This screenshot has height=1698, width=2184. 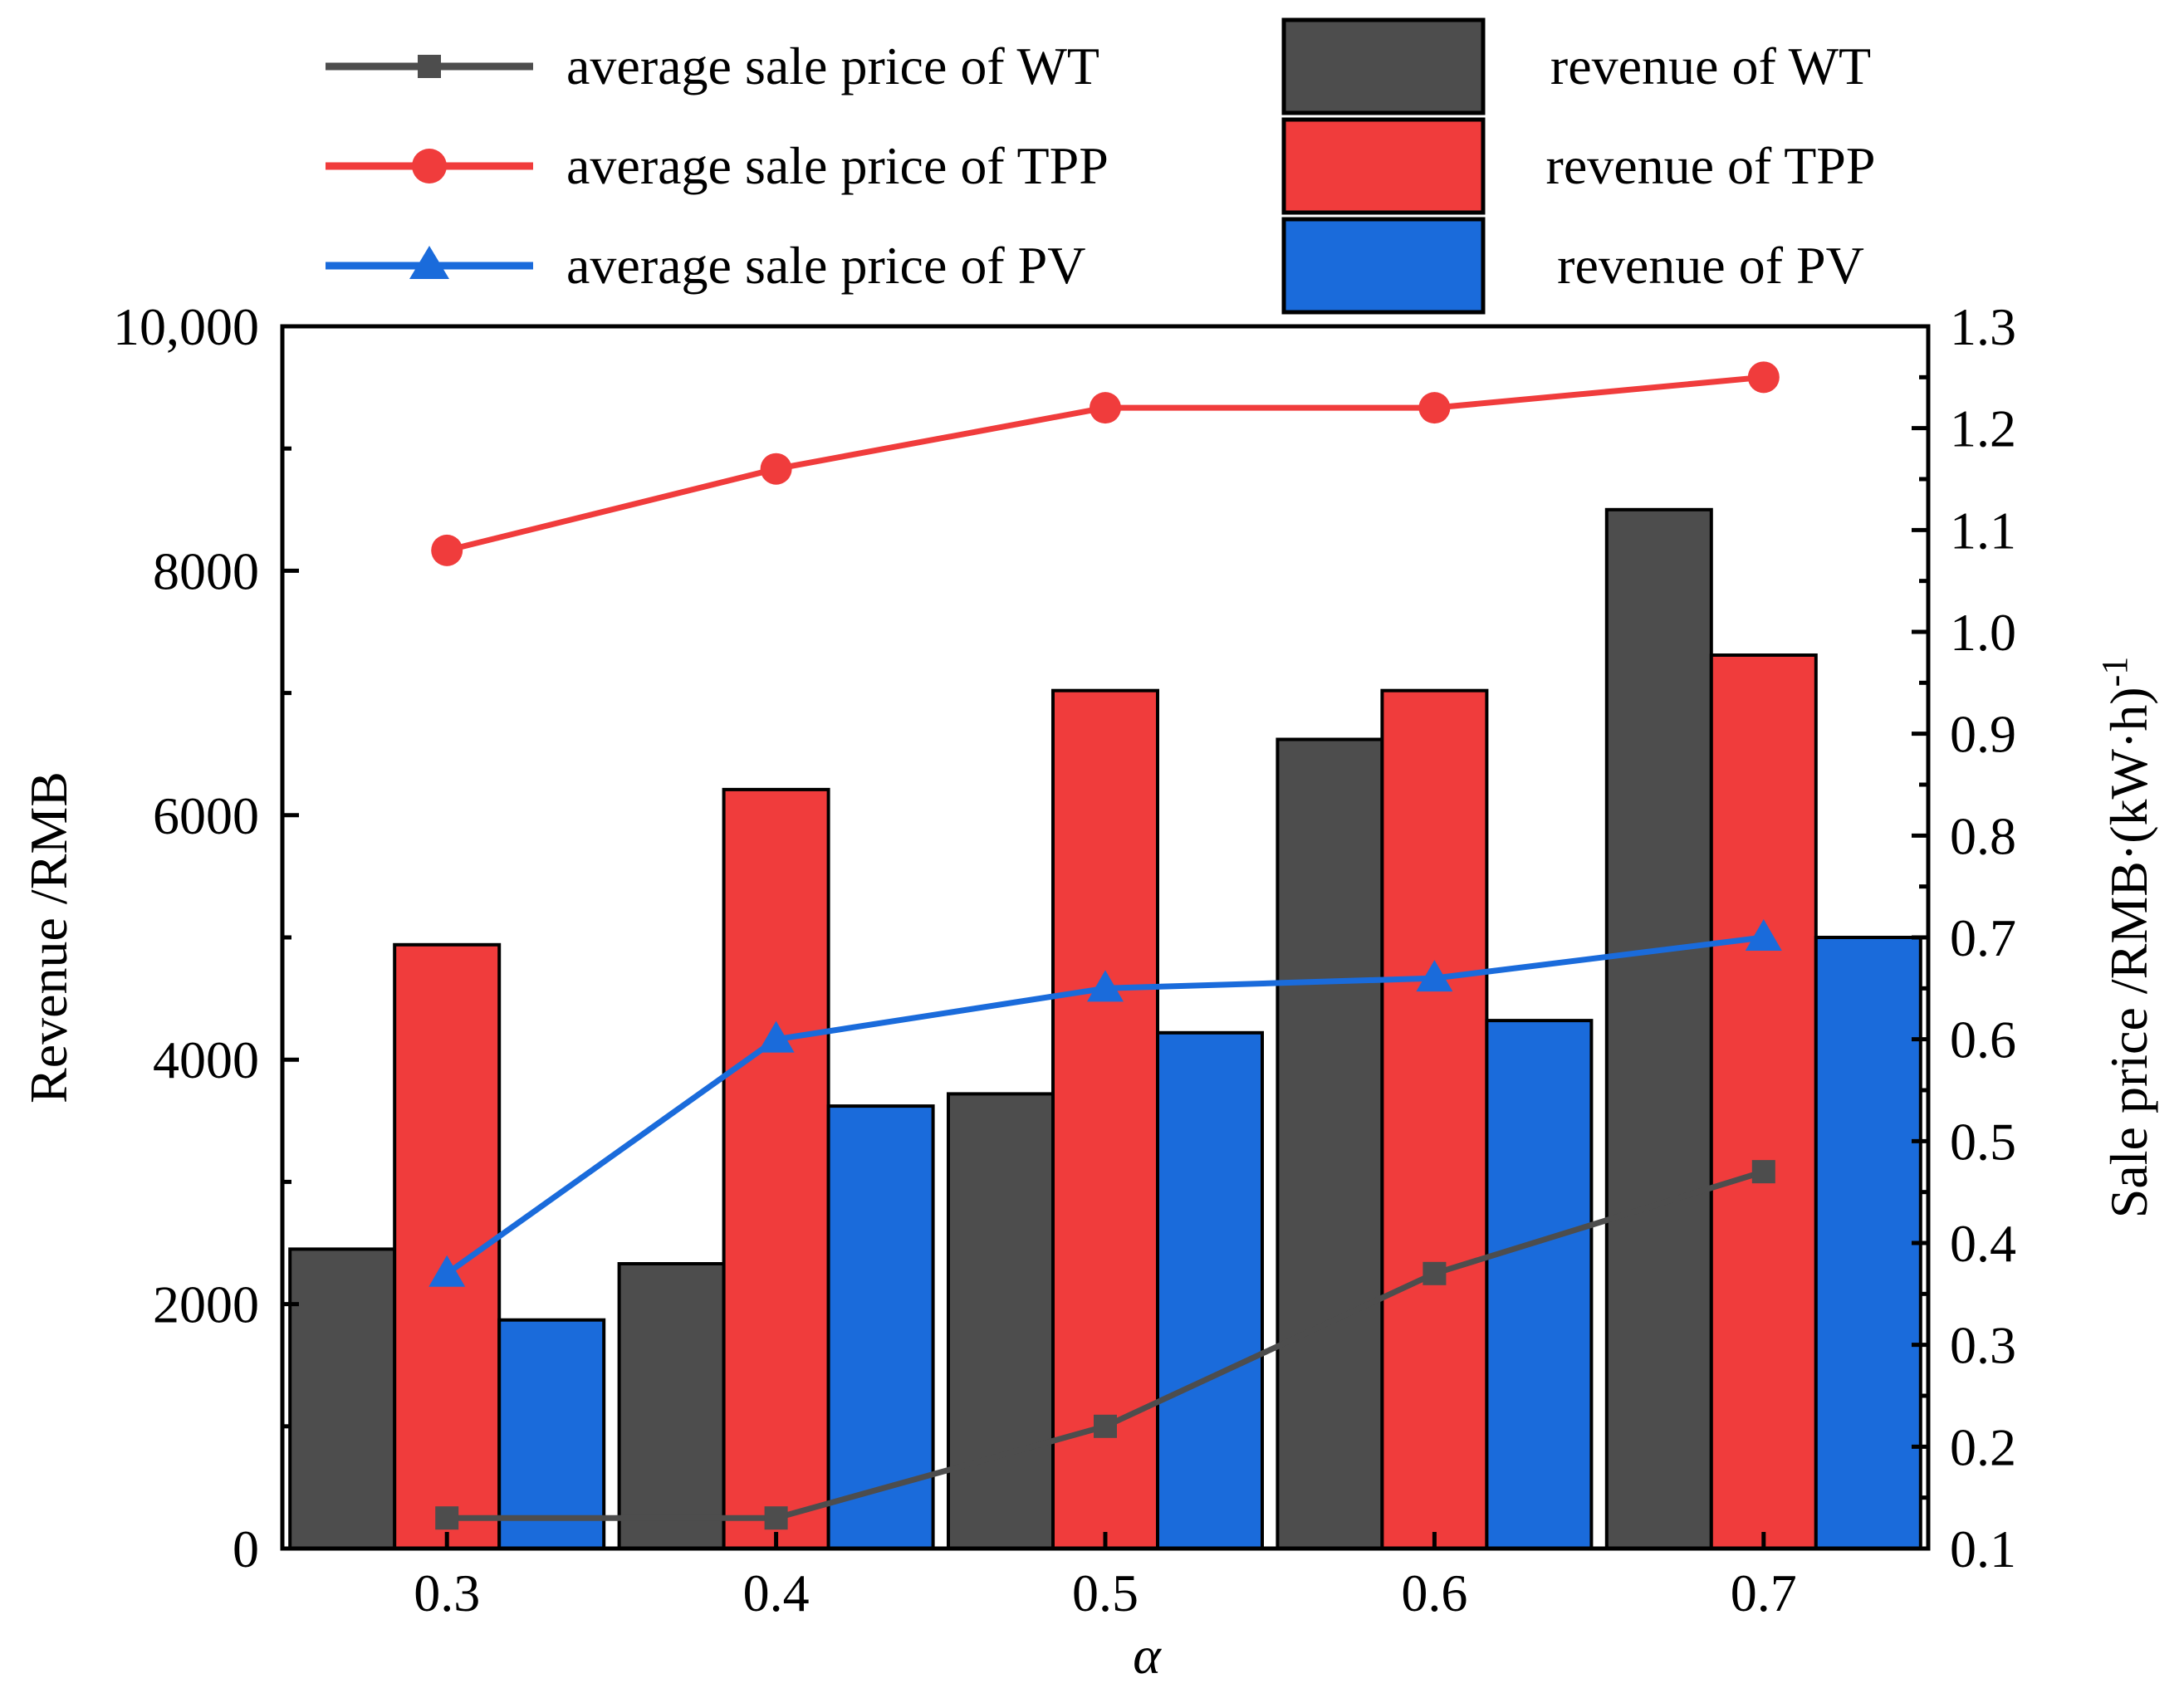 I want to click on y2-axis-title-main: Sale price /RMB·(kW·h), so click(x=2128, y=952).